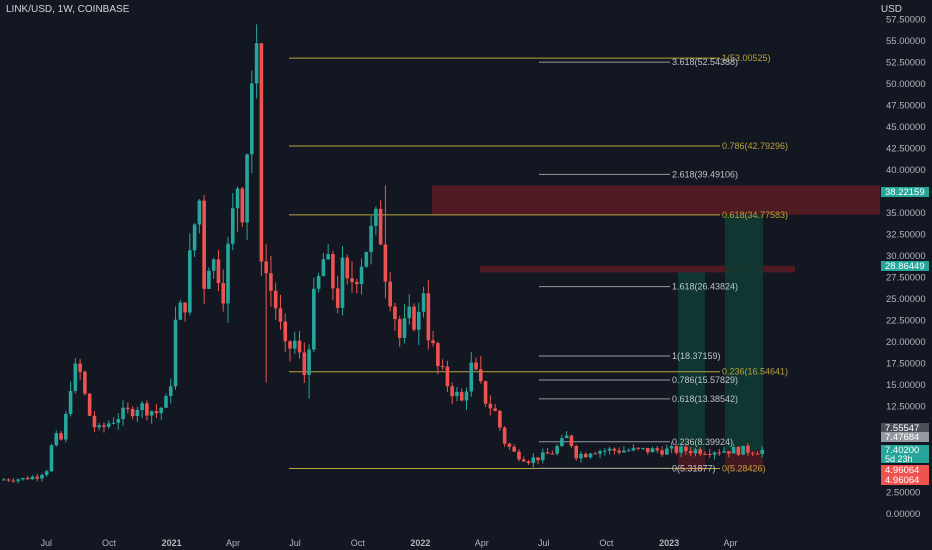  What do you see at coordinates (906, 127) in the screenshot?
I see `price-tick-label: 45.00000` at bounding box center [906, 127].